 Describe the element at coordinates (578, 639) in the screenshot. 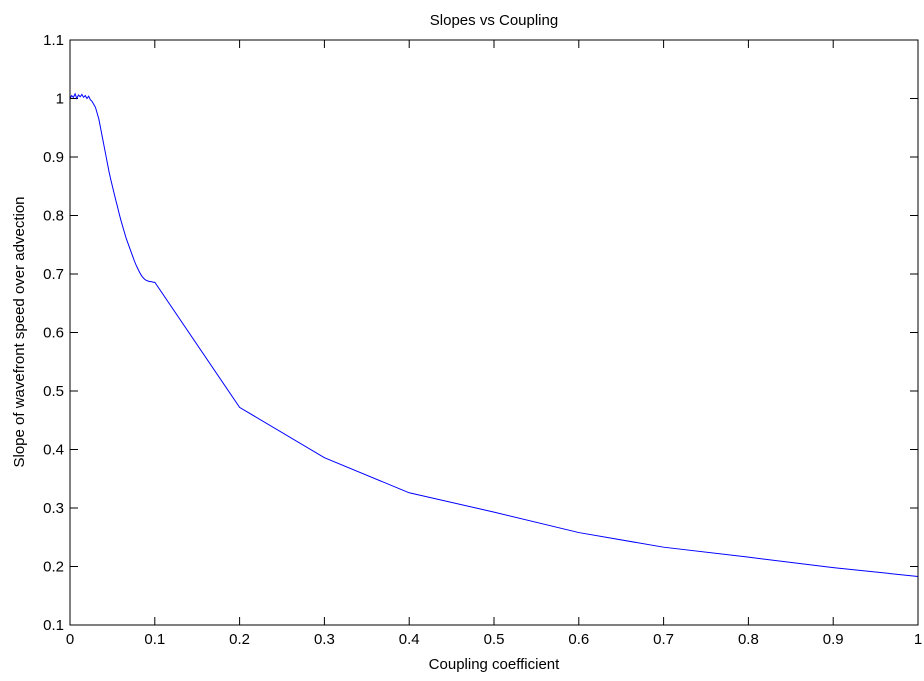

I see `x-tick-label: 0.6` at that location.